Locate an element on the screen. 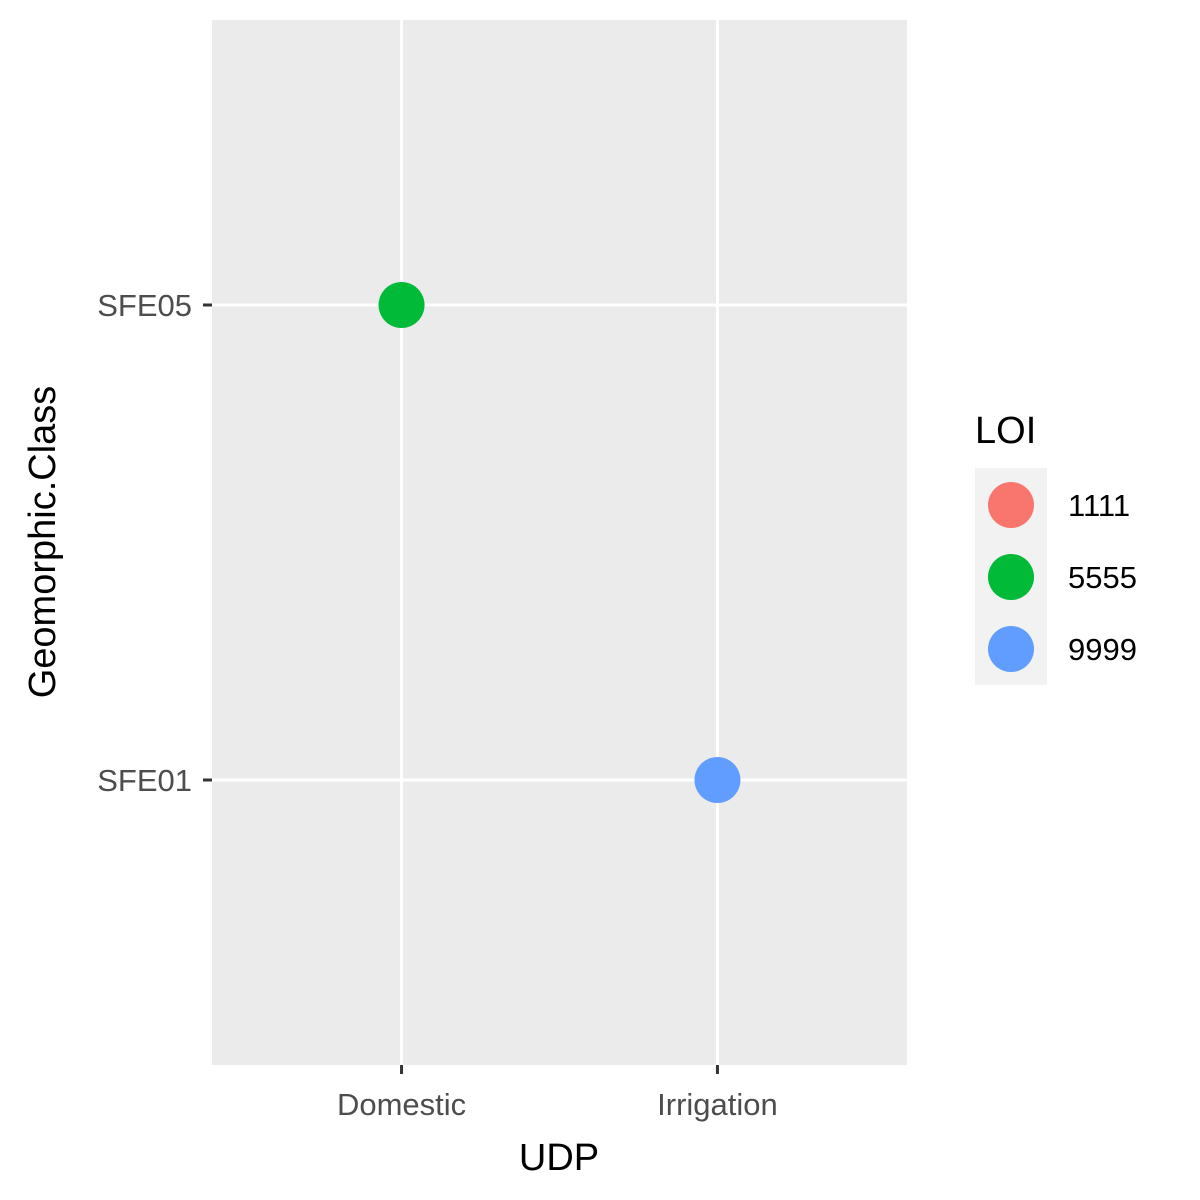 This screenshot has height=1200, width=1200. legend-label: 5555 is located at coordinates (1102, 577).